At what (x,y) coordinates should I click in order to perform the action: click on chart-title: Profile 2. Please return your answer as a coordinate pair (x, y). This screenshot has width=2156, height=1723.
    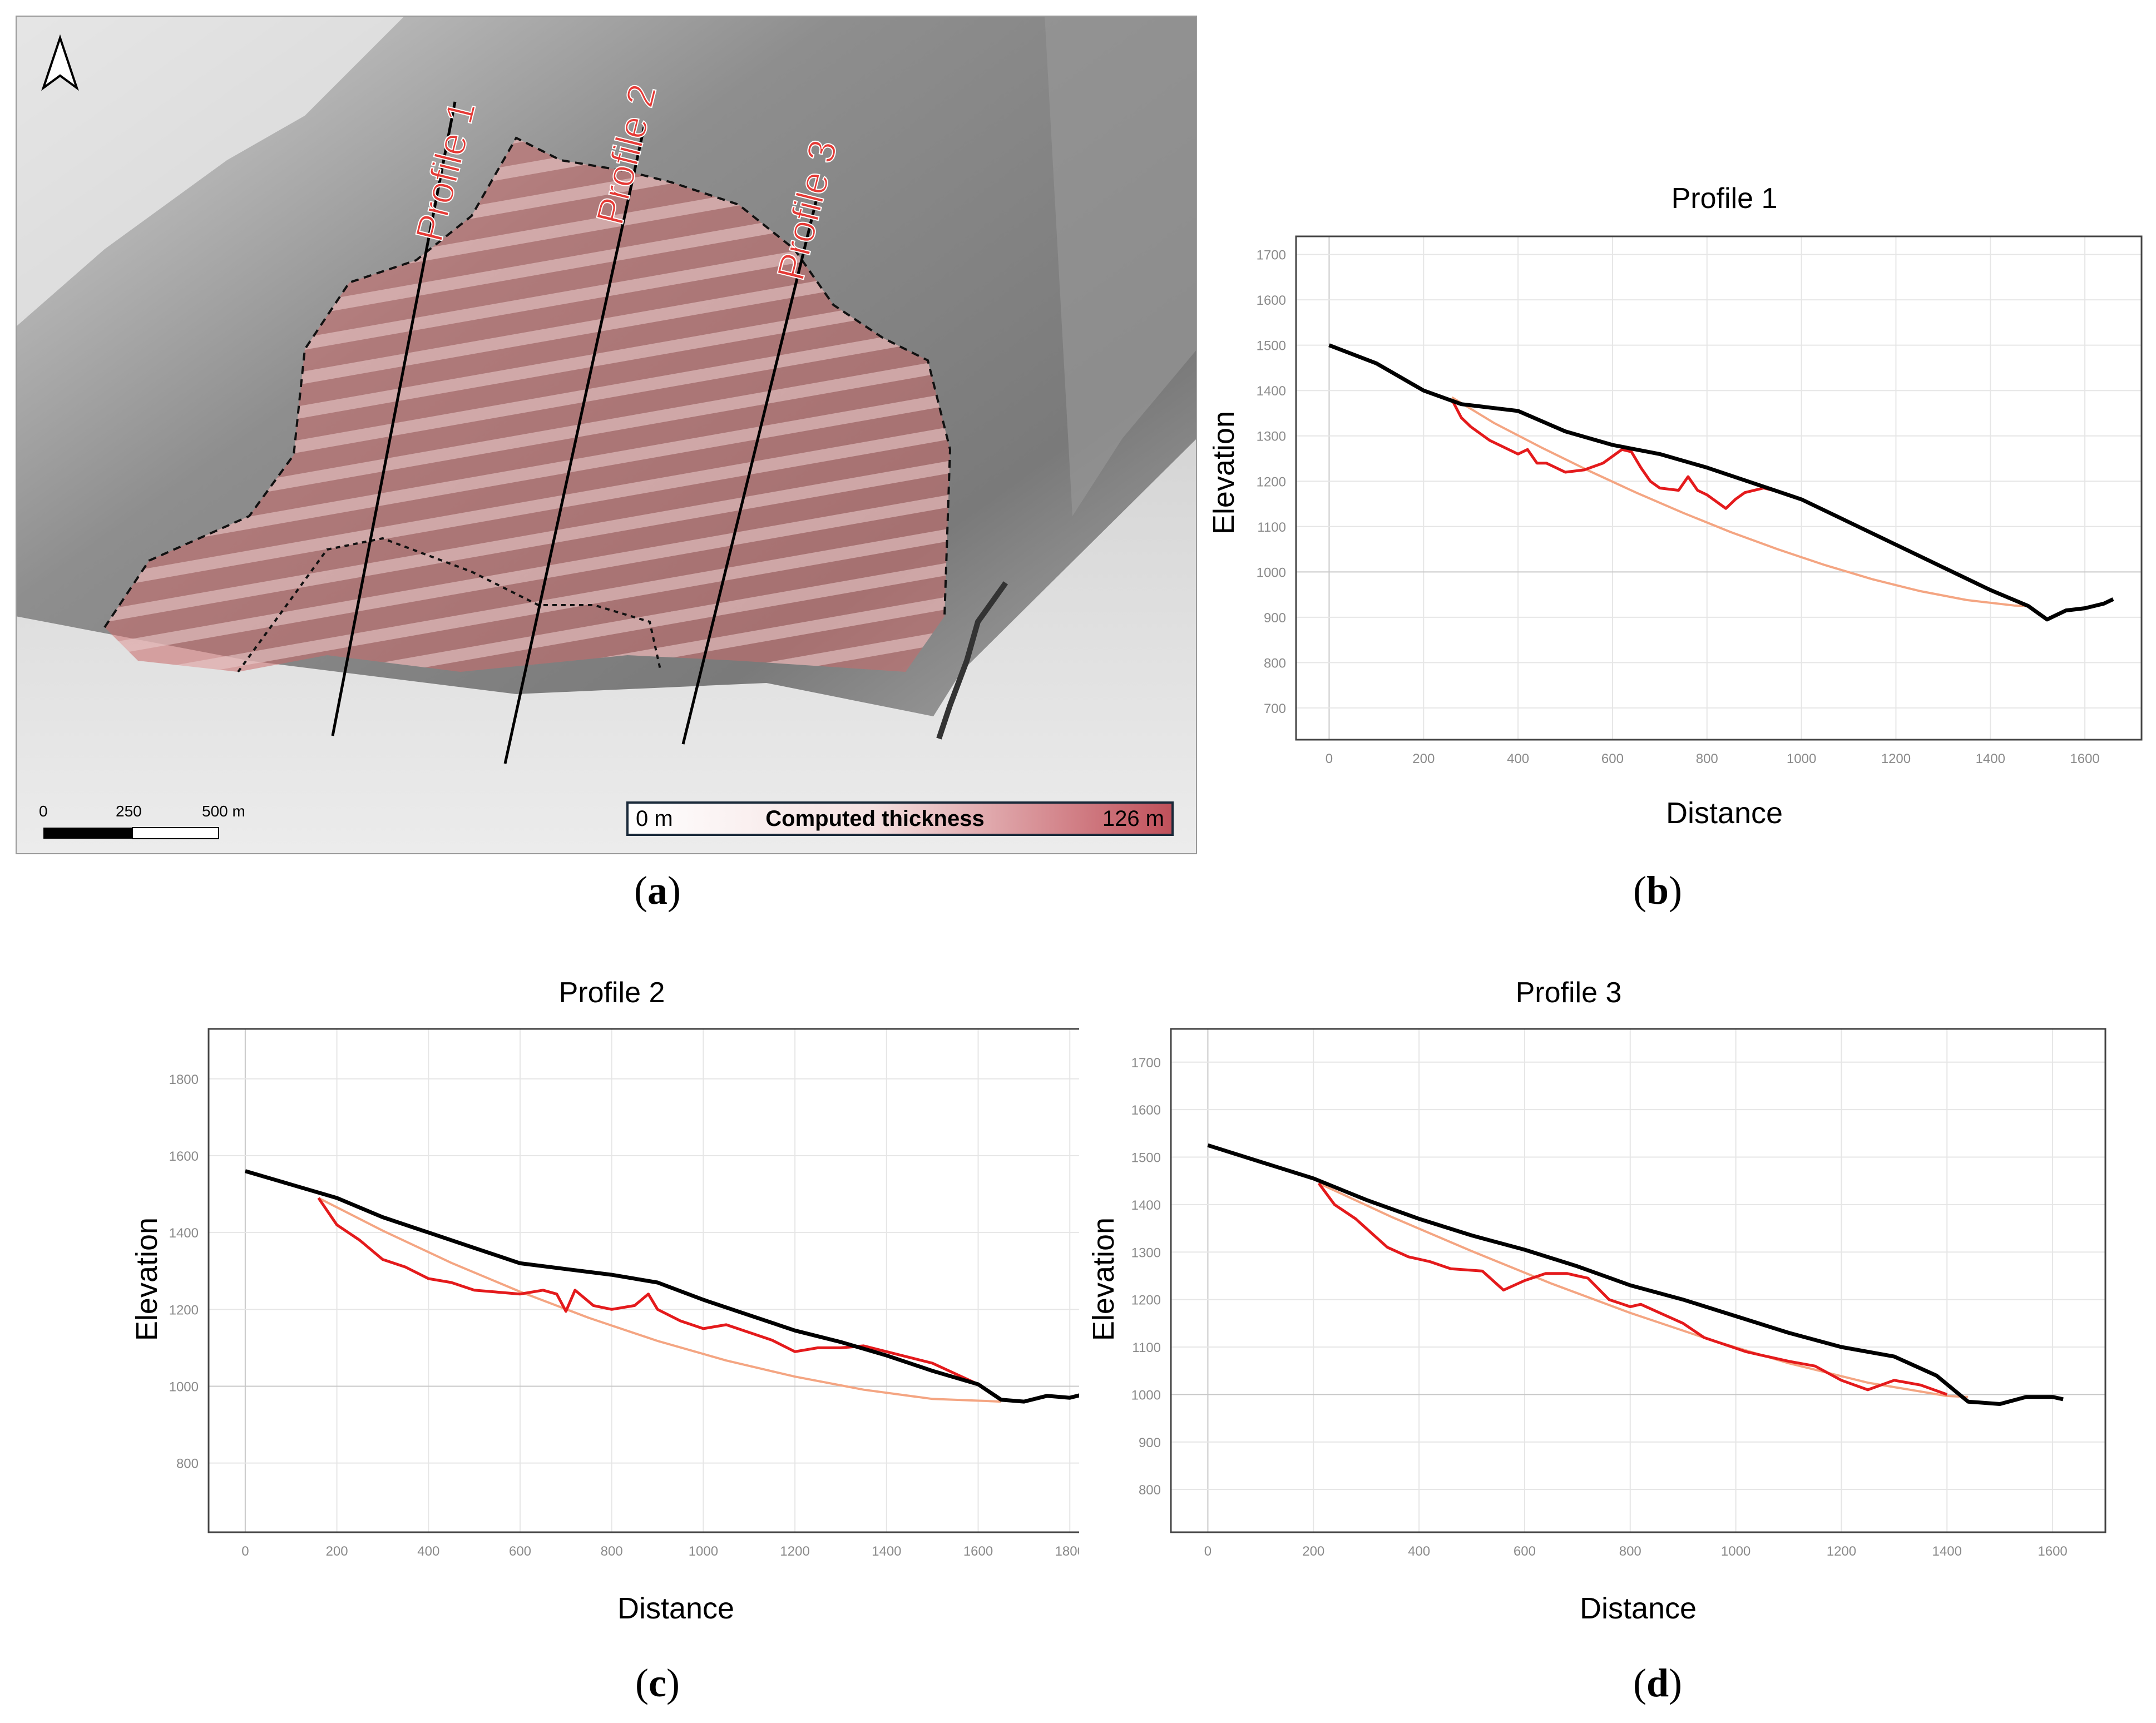
    Looking at the image, I should click on (612, 994).